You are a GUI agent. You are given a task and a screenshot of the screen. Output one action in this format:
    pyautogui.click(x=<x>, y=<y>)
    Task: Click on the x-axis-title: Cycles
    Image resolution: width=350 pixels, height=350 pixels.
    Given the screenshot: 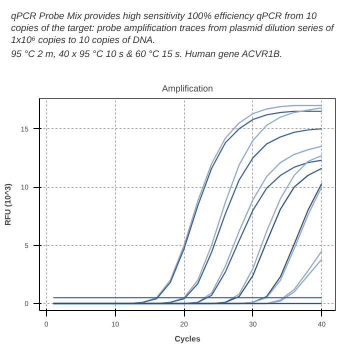 What is the action you would take?
    pyautogui.click(x=187, y=339)
    